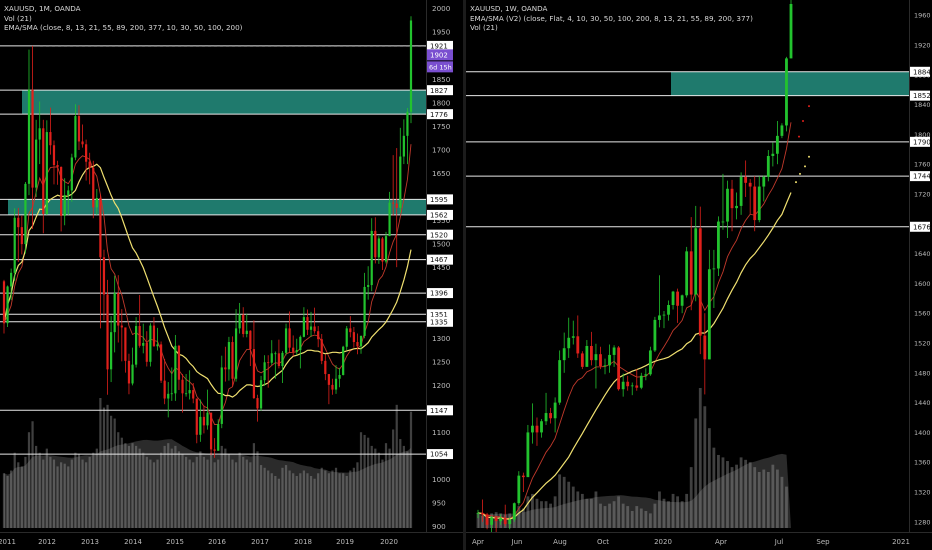 This screenshot has height=550, width=932. I want to click on time-tick-label: Jul, so click(779, 542).